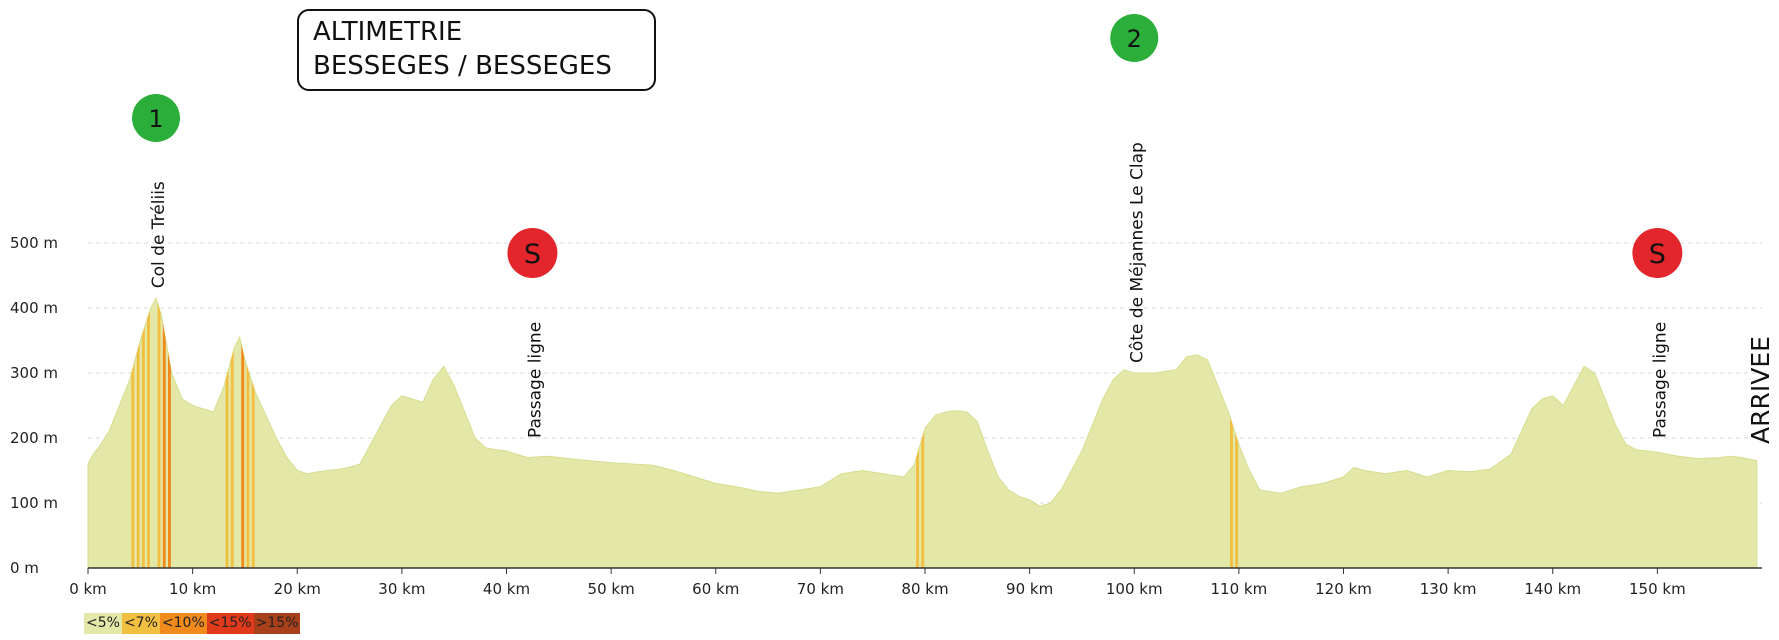 This screenshot has width=1779, height=640. Describe the element at coordinates (1029, 589) in the screenshot. I see `x-tick-label: 90 km` at that location.